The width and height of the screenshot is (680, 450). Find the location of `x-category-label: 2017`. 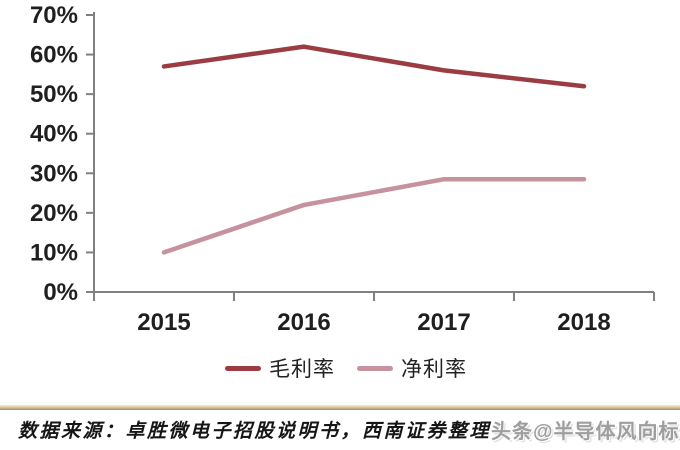

x-category-label: 2017 is located at coordinates (443, 322).